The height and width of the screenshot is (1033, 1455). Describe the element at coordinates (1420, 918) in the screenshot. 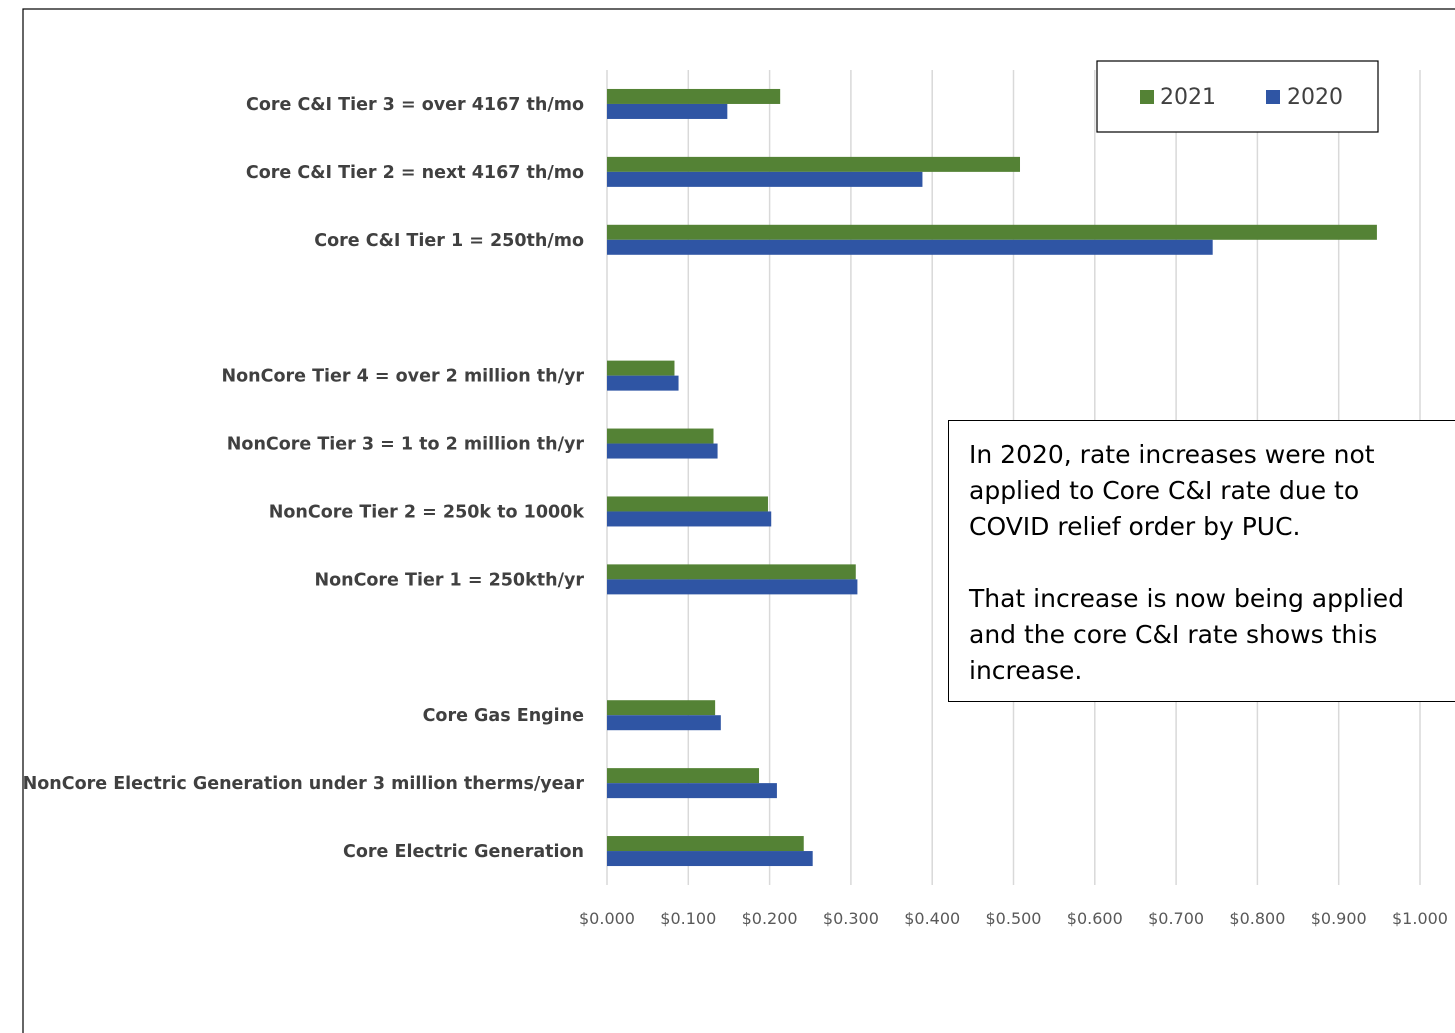

I see `x-tick-label: $1.000` at that location.